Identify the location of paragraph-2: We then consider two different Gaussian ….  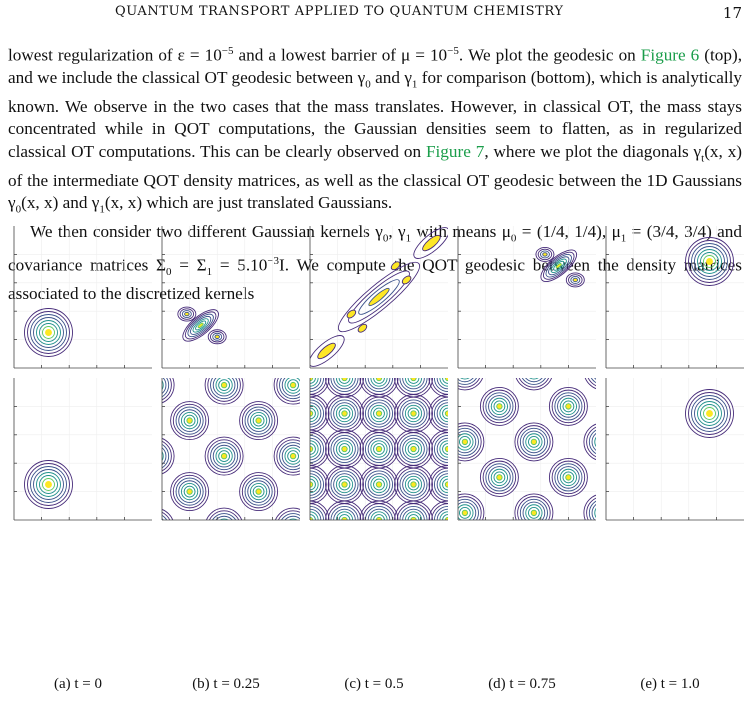
(375, 263).